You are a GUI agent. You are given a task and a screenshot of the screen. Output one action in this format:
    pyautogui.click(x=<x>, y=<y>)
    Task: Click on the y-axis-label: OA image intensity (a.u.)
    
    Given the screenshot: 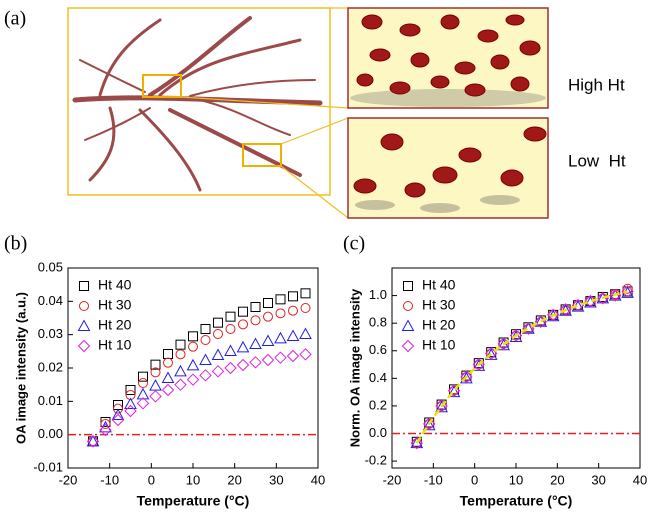 What is the action you would take?
    pyautogui.click(x=20, y=368)
    